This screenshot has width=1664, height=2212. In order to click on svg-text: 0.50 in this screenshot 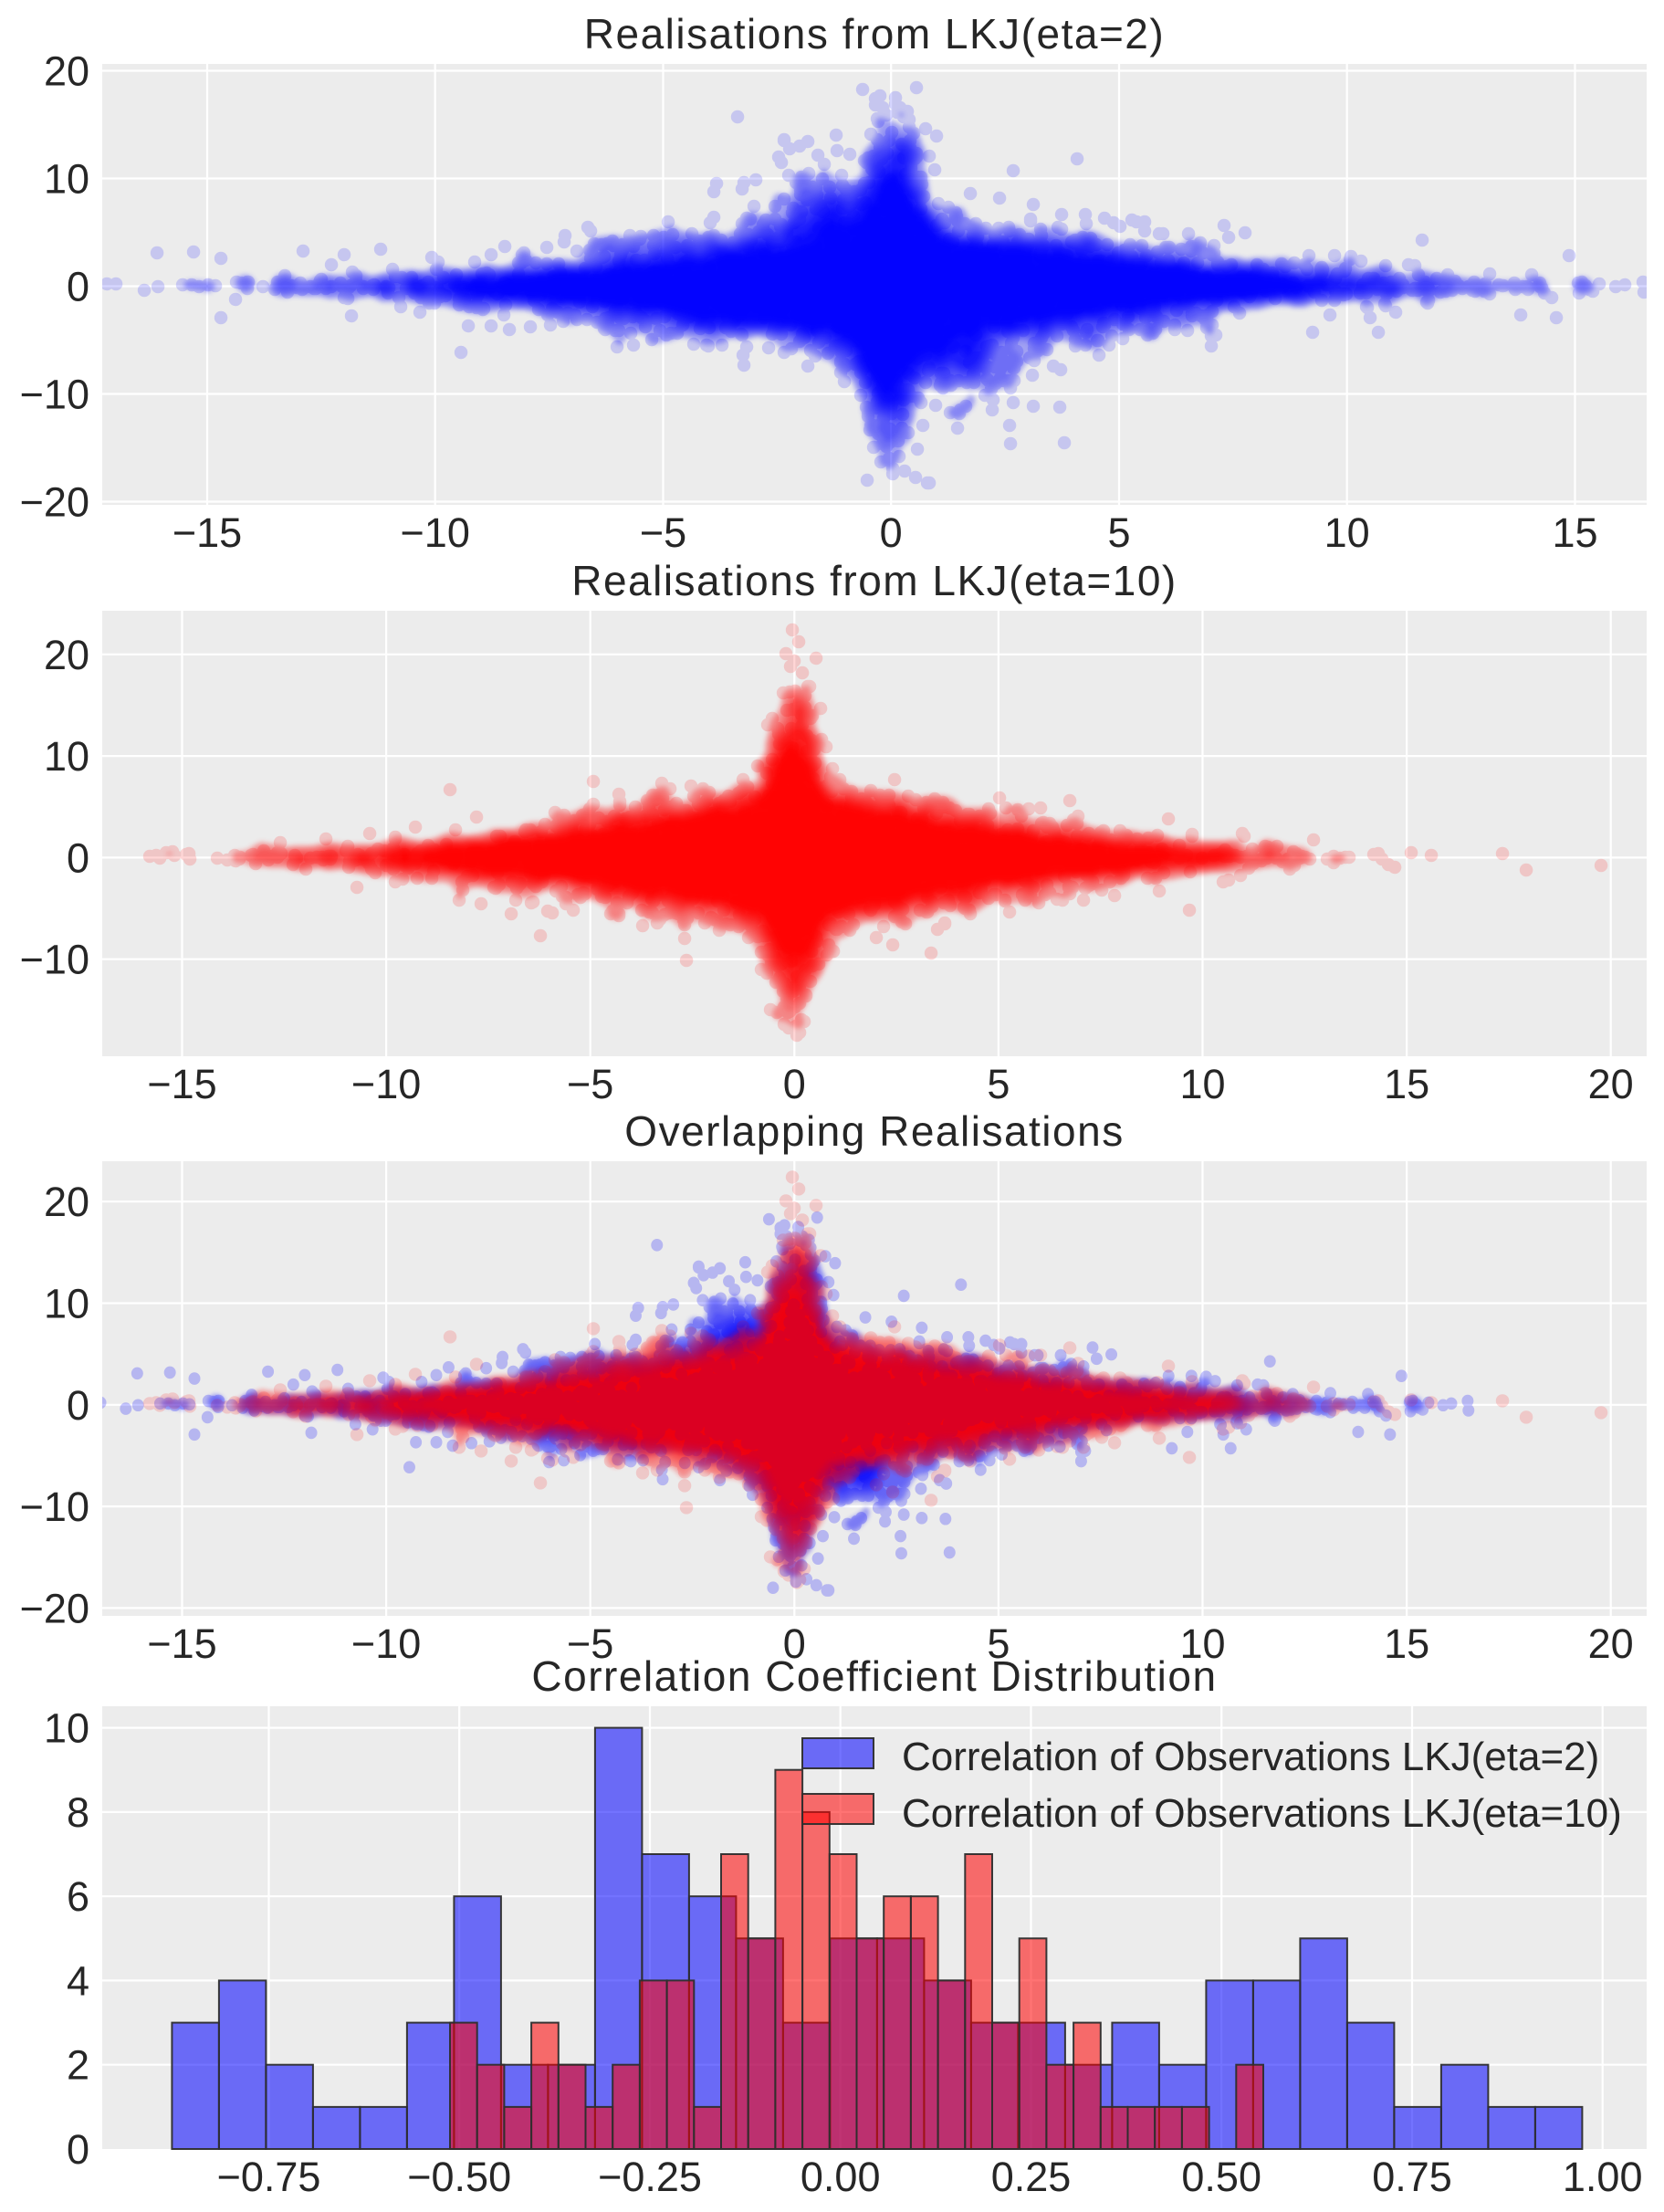, I will do `click(1221, 2177)`.